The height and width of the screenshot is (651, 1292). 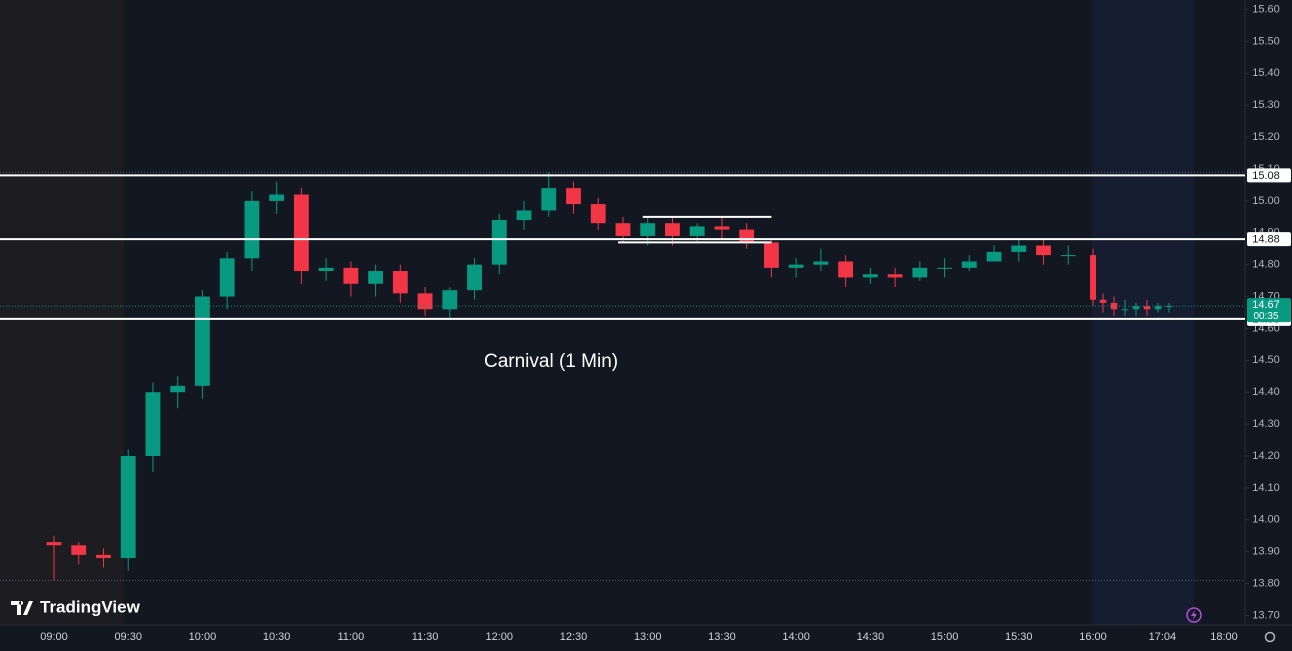 What do you see at coordinates (945, 637) in the screenshot?
I see `x-tick-label: 15:00` at bounding box center [945, 637].